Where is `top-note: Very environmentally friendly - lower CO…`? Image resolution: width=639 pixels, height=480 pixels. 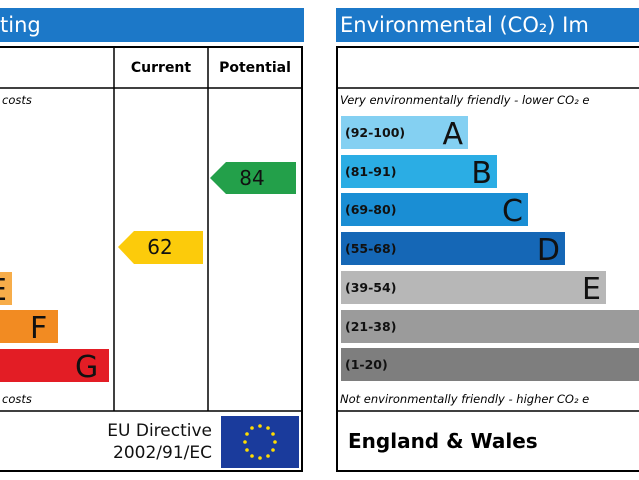
top-note: Very environmentally friendly - lower CO… is located at coordinates (464, 100).